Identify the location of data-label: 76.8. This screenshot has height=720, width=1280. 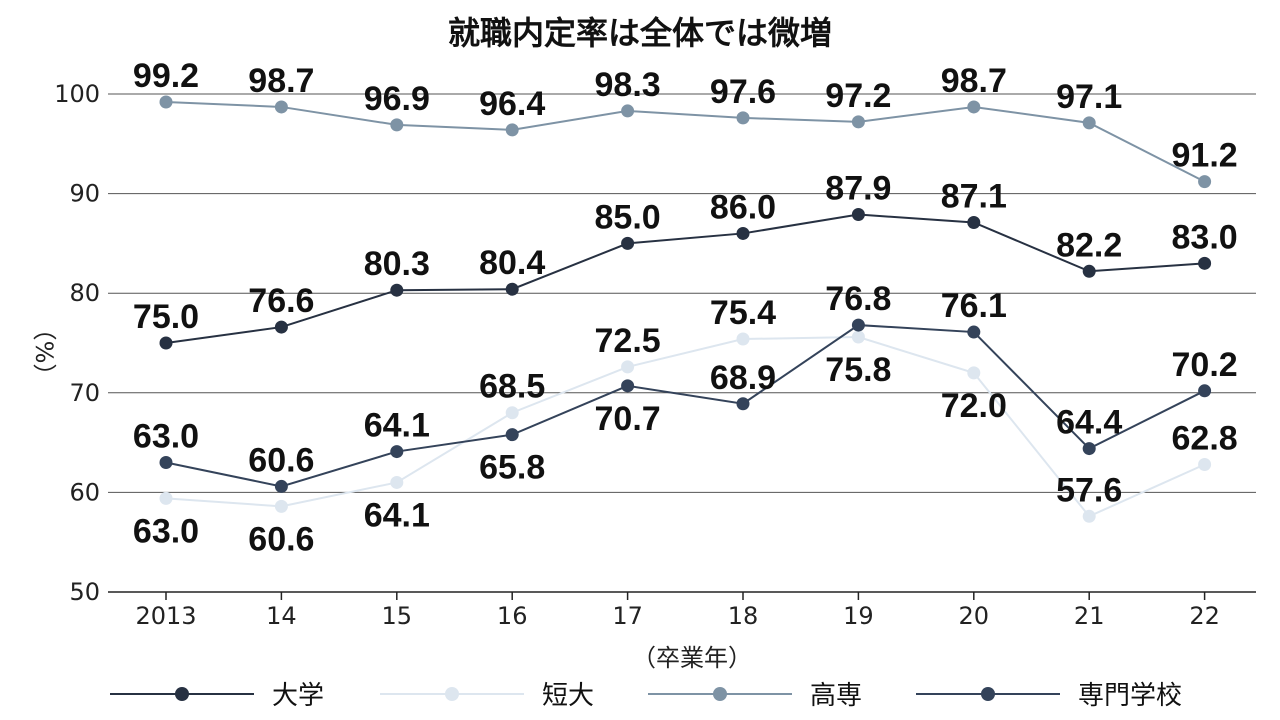
(858, 299).